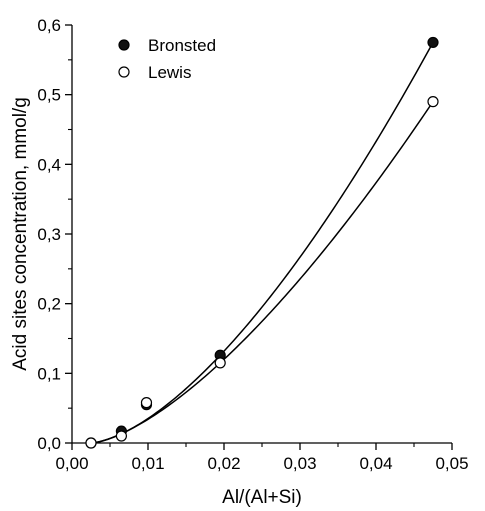 Image resolution: width=485 pixels, height=511 pixels. Describe the element at coordinates (299, 463) in the screenshot. I see `x-tick-label: 0,03` at that location.